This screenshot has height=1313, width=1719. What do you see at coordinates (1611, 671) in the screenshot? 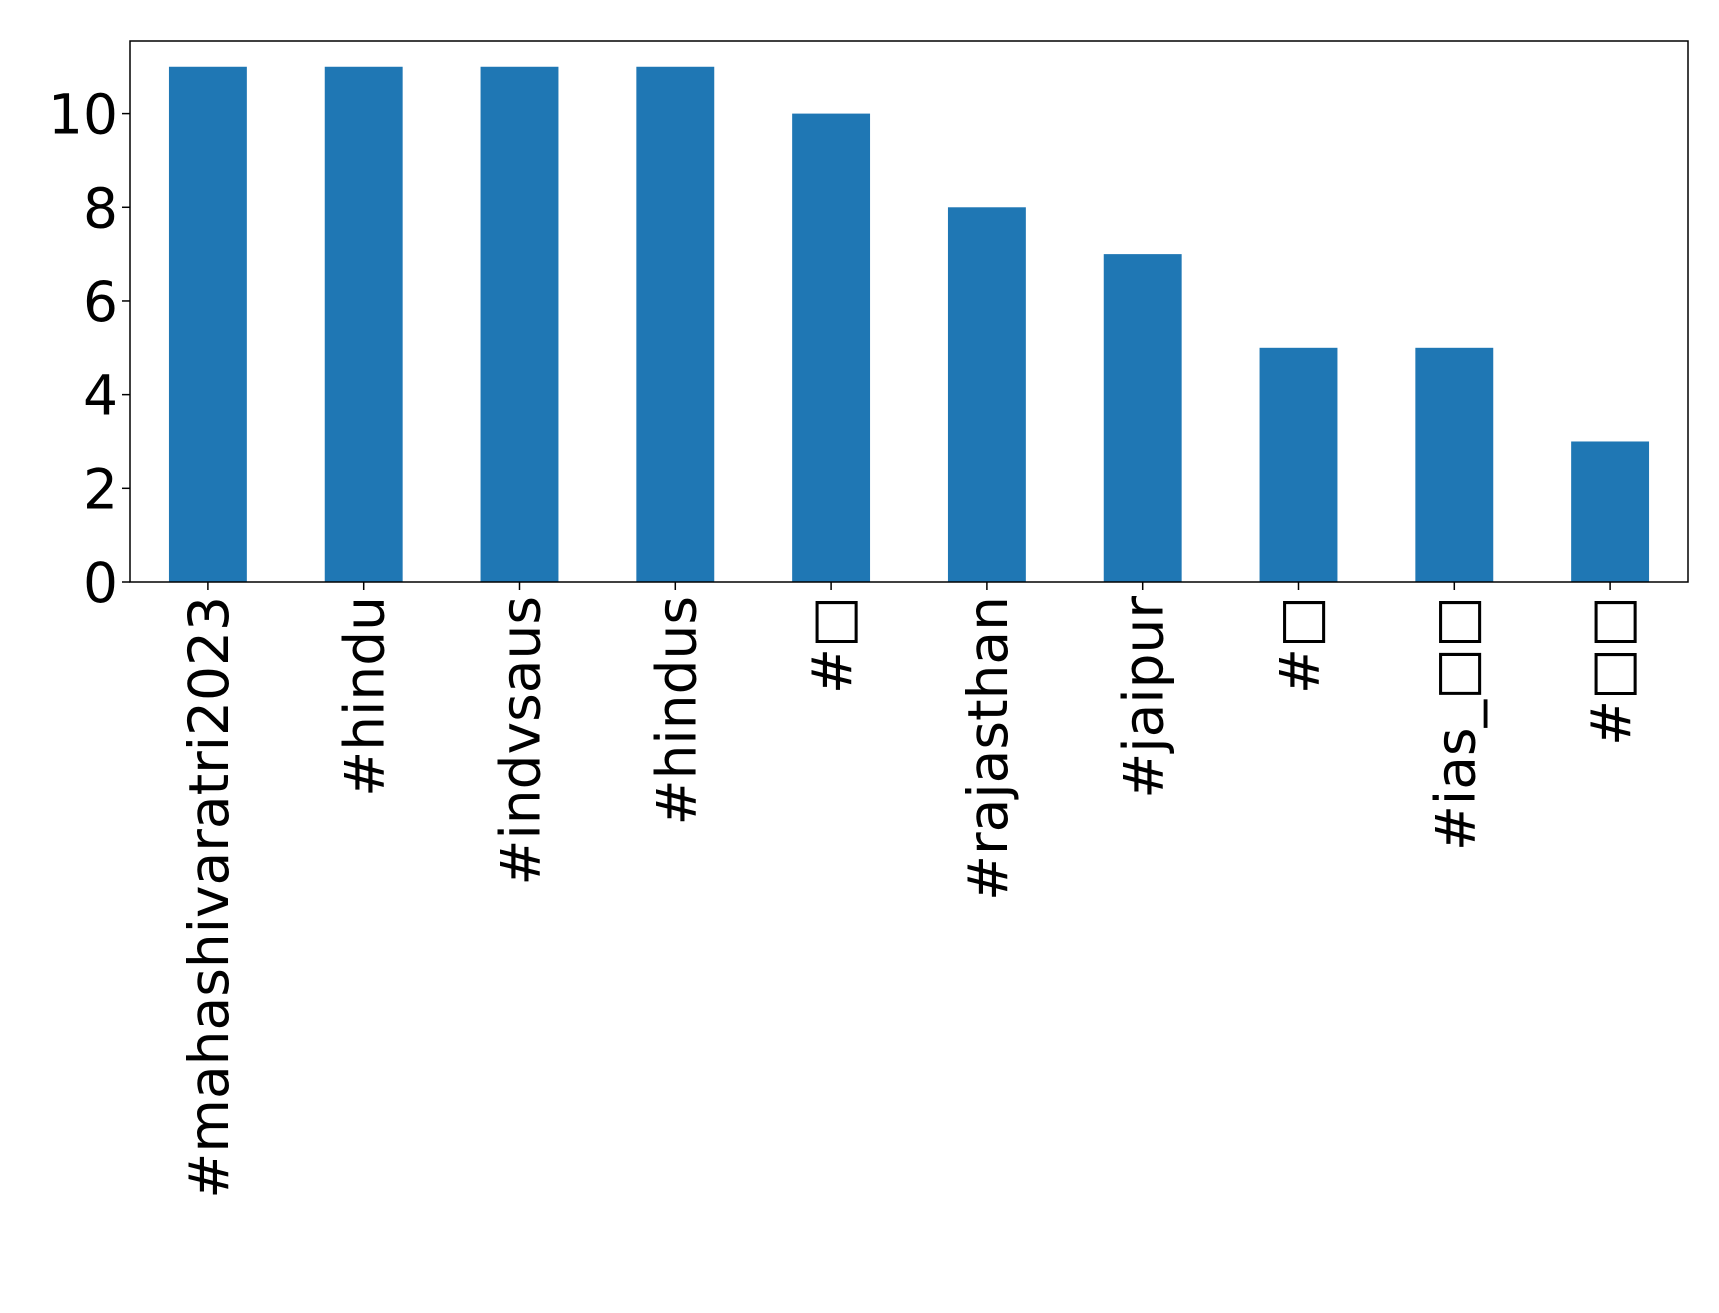
I see `x-tick-label: #□□` at bounding box center [1611, 671].